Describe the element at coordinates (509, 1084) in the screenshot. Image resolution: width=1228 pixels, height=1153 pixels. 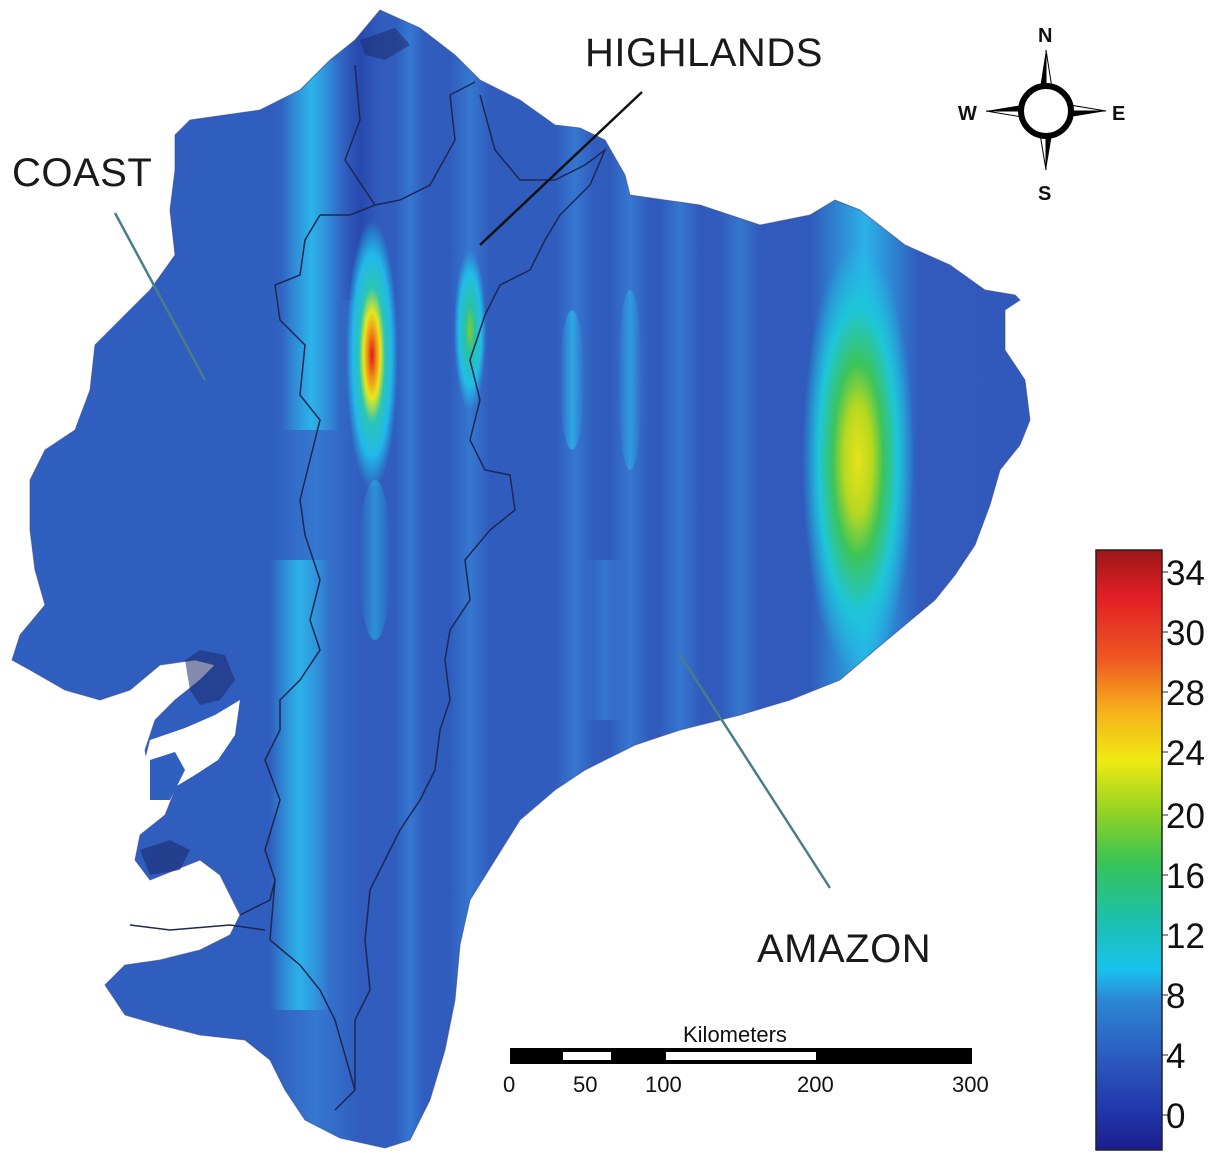
I see `scale-tick-0: 0` at that location.